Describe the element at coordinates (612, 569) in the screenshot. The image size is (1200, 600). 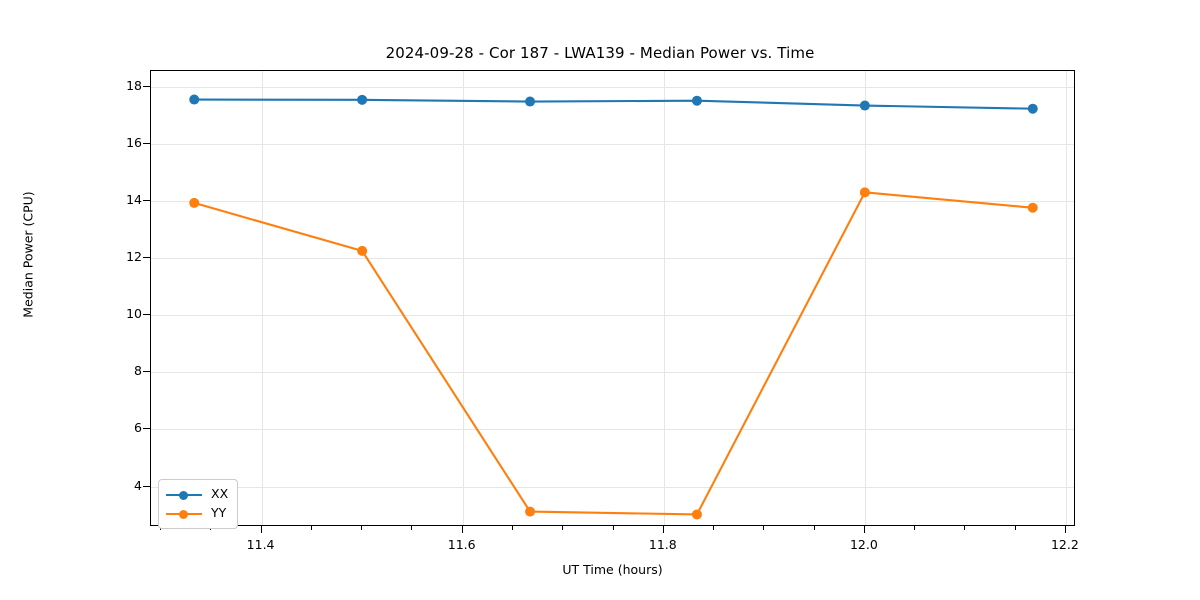
I see `x-axis-title: UT Time (hours)` at that location.